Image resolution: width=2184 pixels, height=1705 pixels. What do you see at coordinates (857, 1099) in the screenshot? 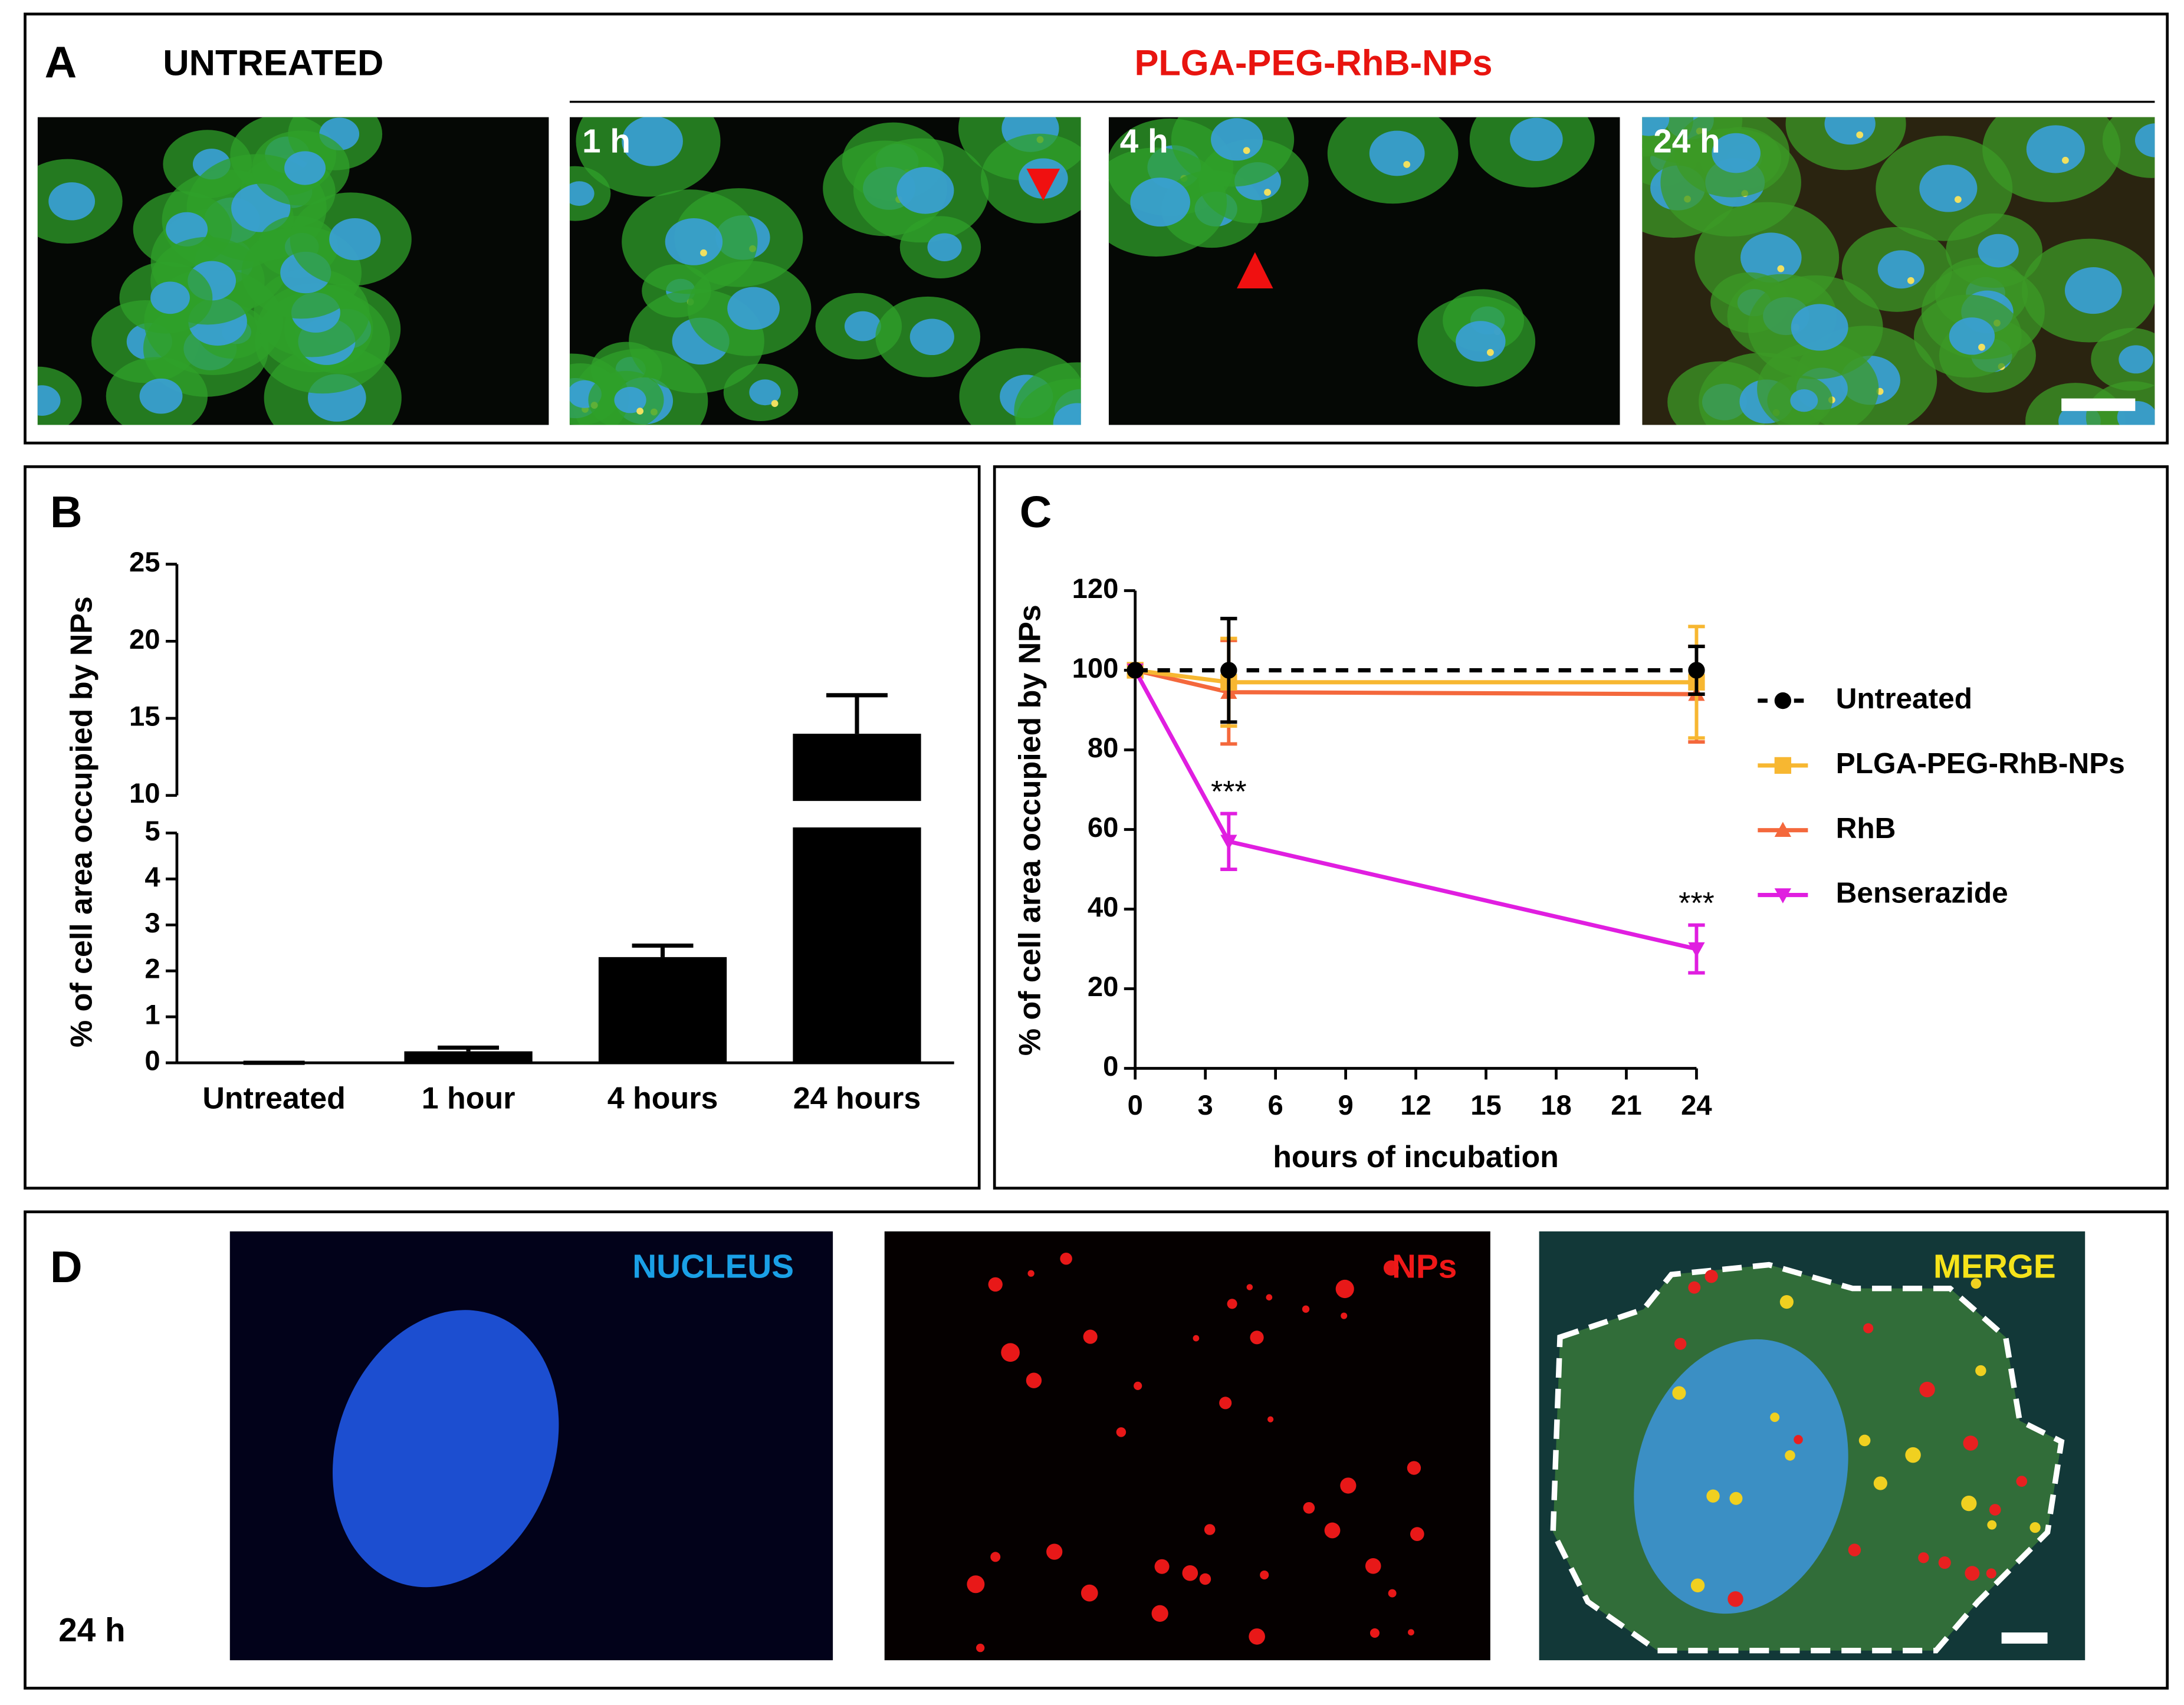
I see `x-tick-label: 24 hours` at bounding box center [857, 1099].